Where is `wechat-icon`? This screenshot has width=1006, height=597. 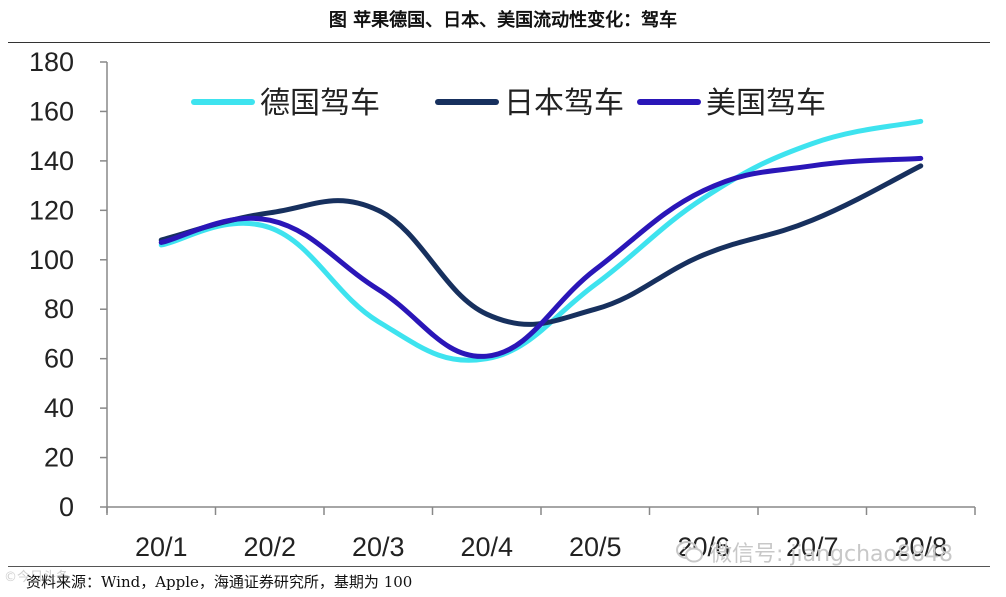 wechat-icon is located at coordinates (689, 552).